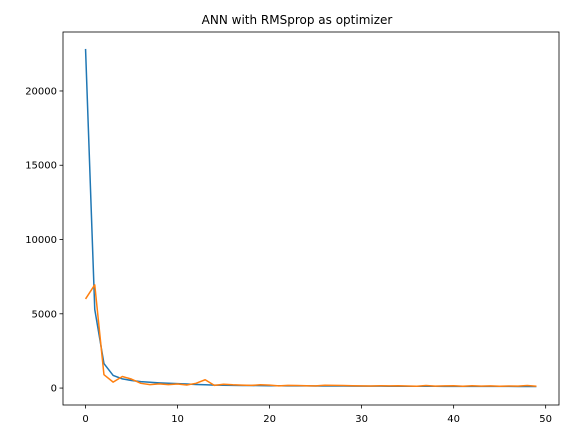 The height and width of the screenshot is (435, 569). Describe the element at coordinates (44, 314) in the screenshot. I see `y-tick-label: 5000` at that location.